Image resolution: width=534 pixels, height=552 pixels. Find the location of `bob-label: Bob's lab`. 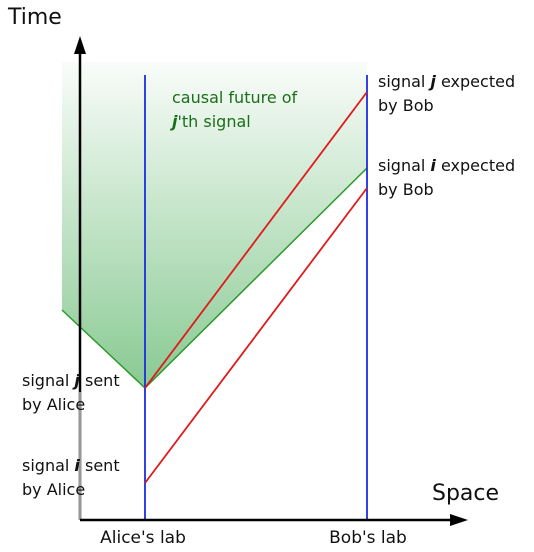

bob-label: Bob's lab is located at coordinates (368, 538).